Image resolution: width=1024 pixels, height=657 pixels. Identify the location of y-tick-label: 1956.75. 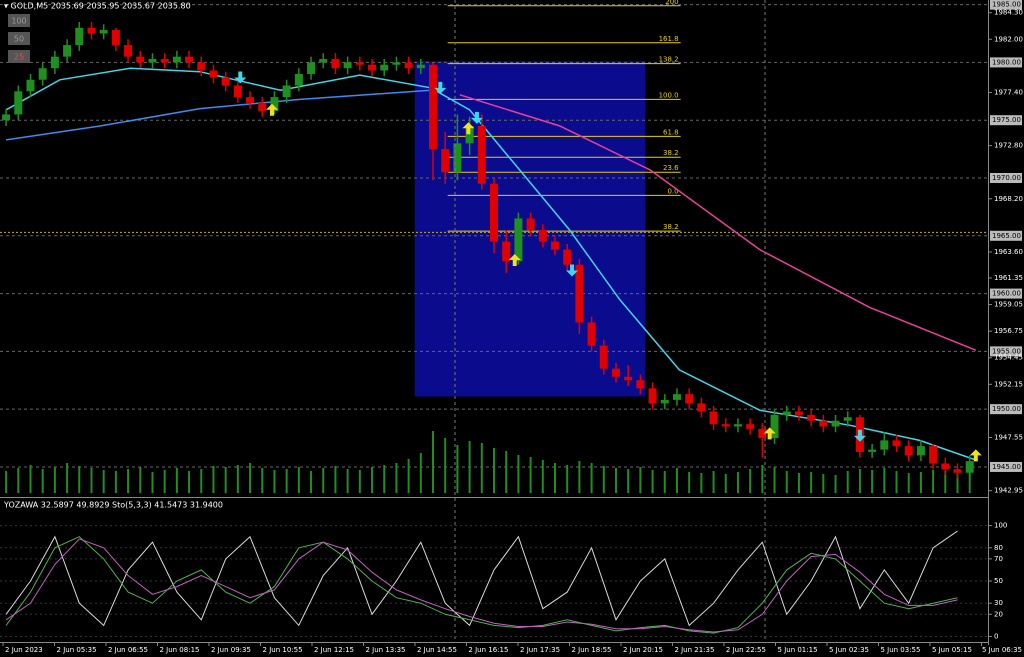
(1008, 331).